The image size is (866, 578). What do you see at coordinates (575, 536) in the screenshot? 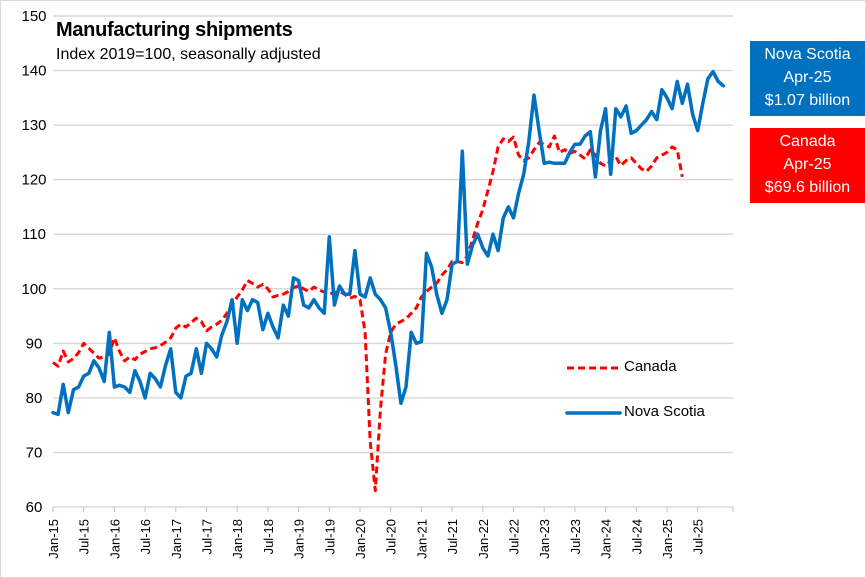
I see `x-tick-label: Jul-23` at bounding box center [575, 536].